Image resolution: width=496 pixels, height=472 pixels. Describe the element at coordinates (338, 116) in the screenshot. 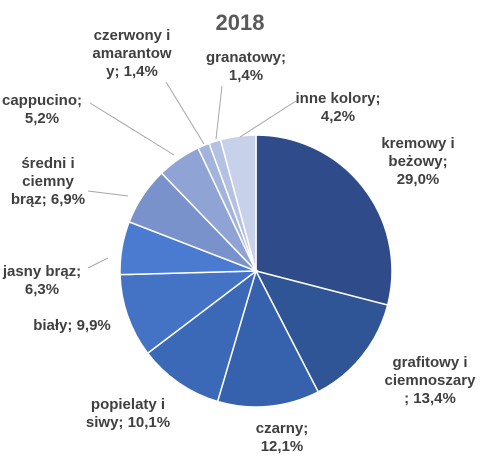

I see `data-label-line: 4,2%` at that location.